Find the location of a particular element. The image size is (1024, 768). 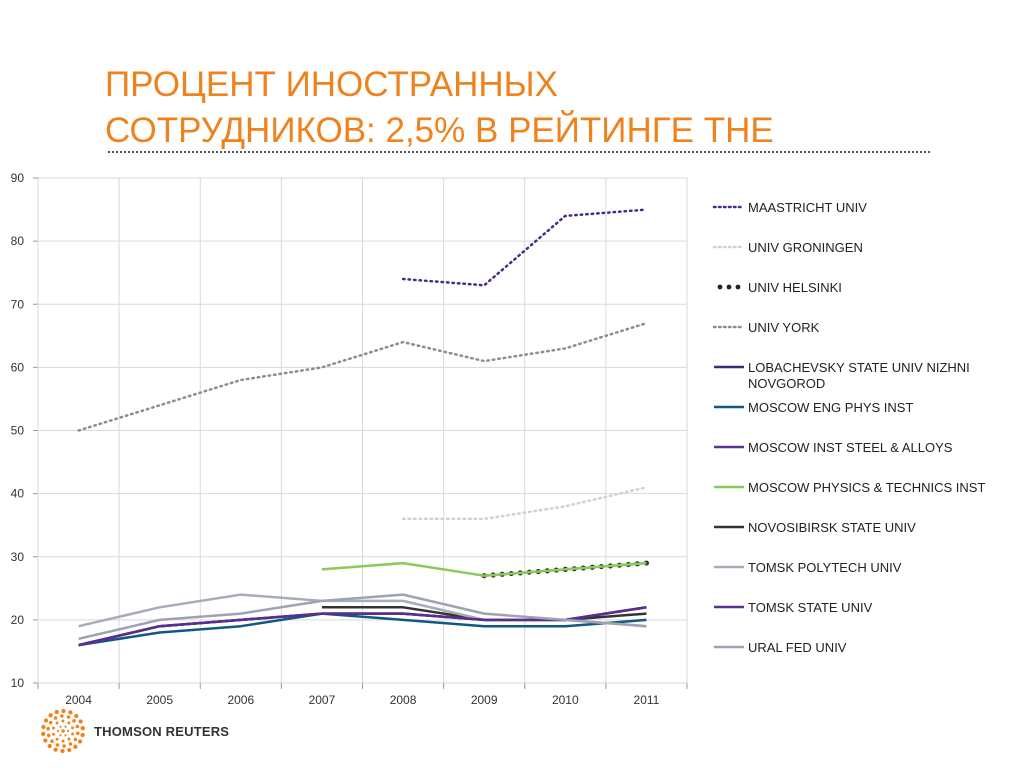

slide-title-line-1: ПРОЦЕНТ ИНОСТРАННЫХ is located at coordinates (331, 84).